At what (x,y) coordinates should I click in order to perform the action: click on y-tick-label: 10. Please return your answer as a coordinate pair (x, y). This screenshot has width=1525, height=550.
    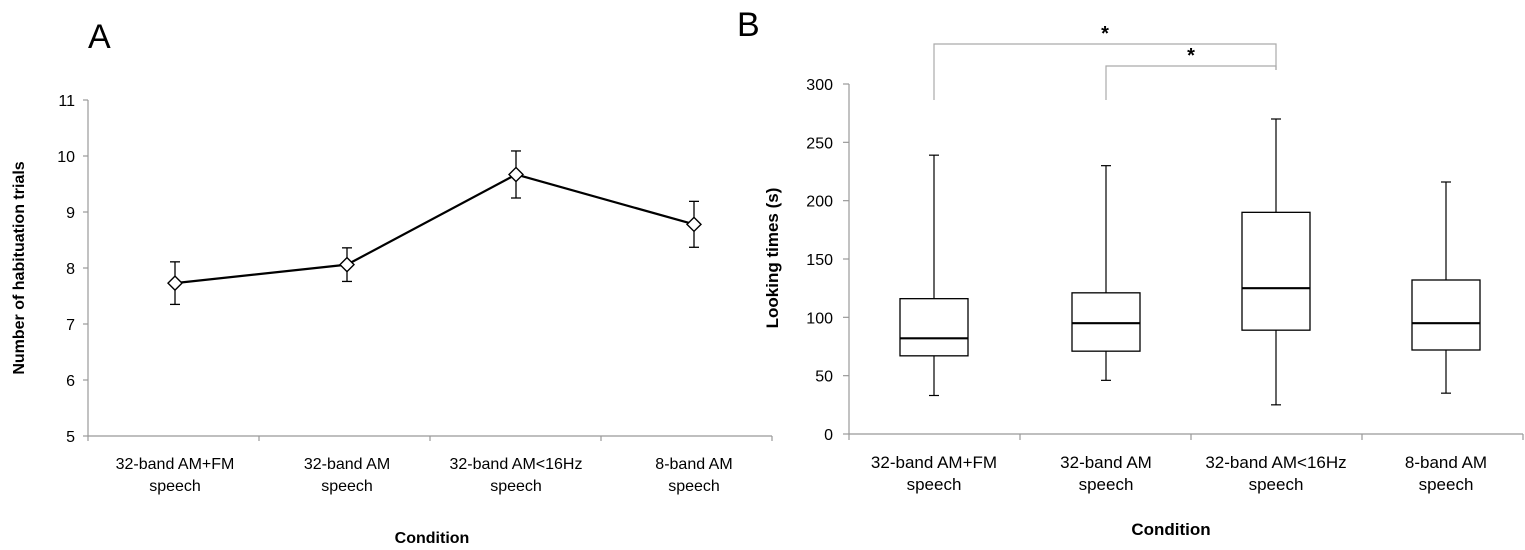
    Looking at the image, I should click on (66, 157).